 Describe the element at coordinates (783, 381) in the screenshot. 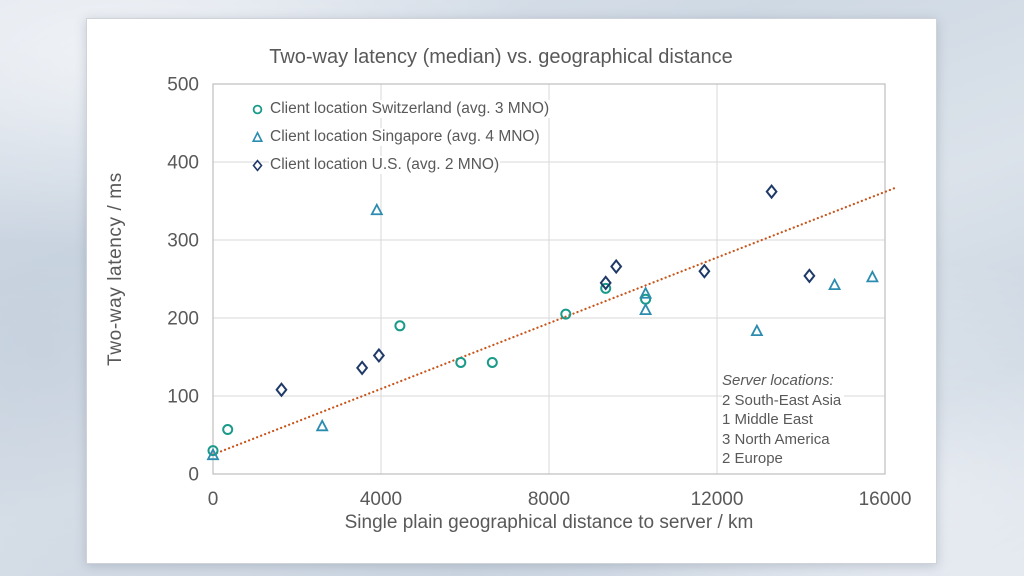

I see `annotation-title: Server locations:` at that location.